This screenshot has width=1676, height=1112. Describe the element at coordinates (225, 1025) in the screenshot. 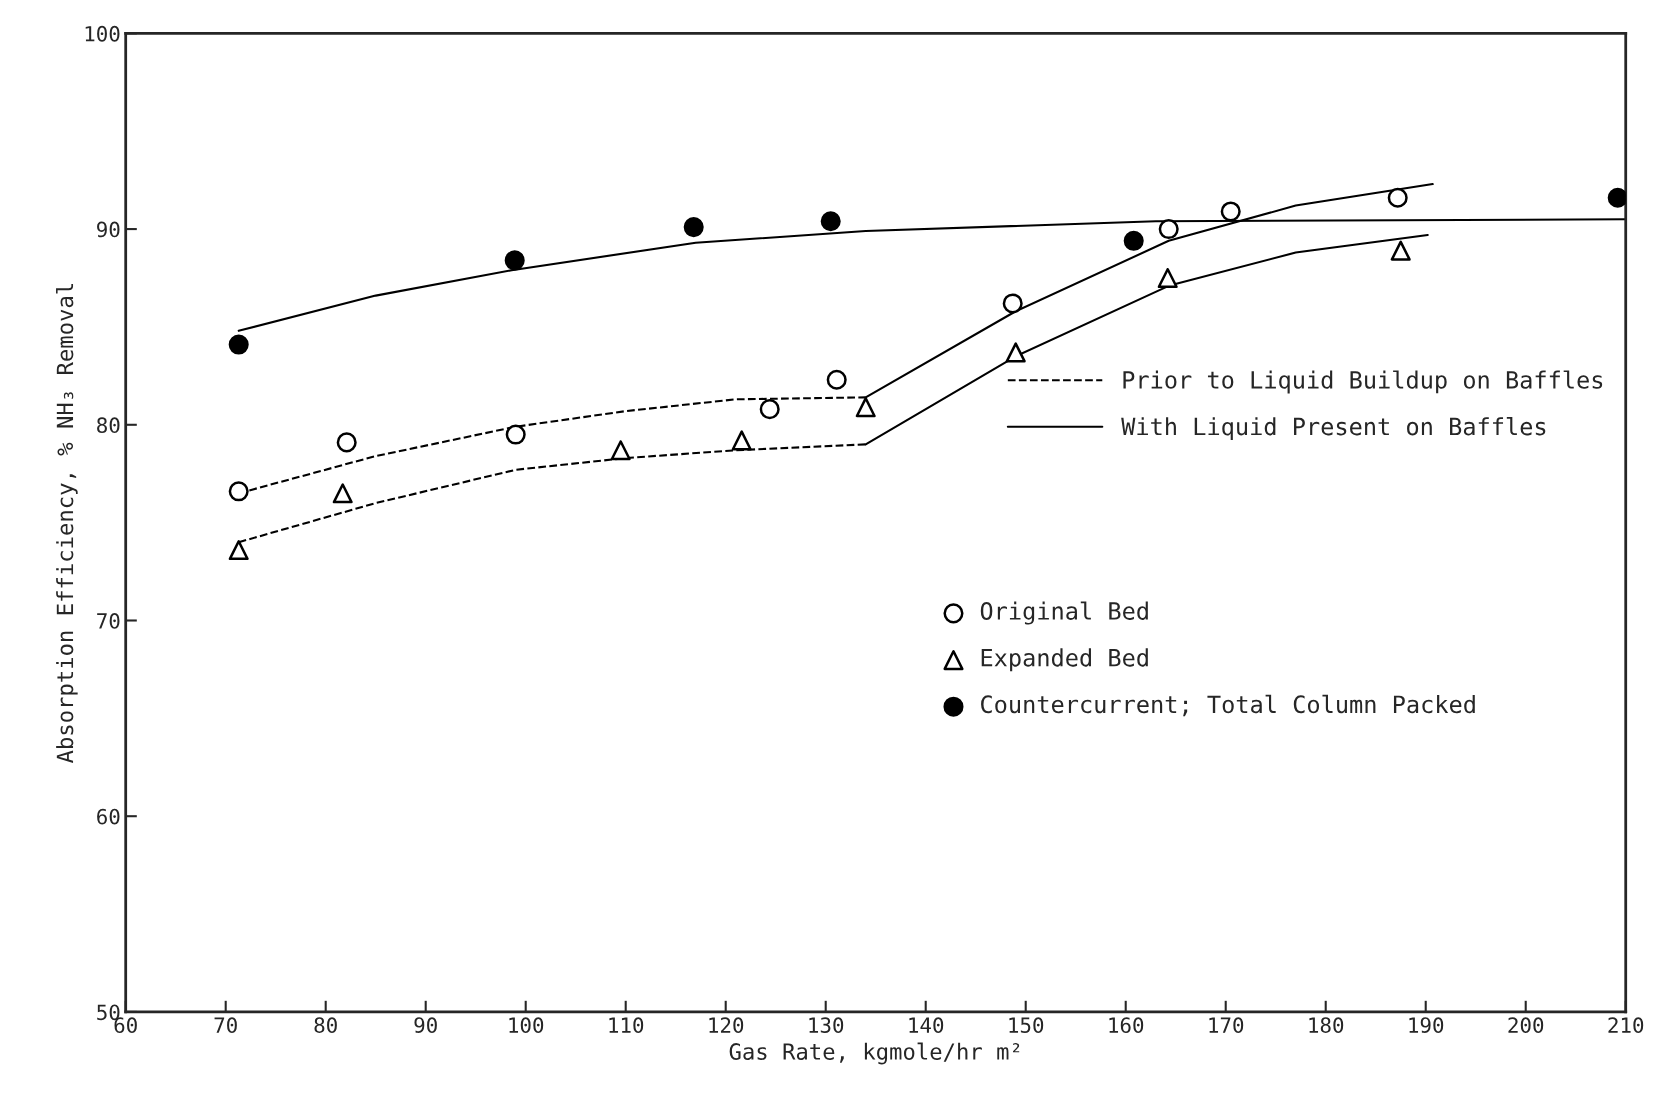

I see `x-tick-label: 70` at that location.